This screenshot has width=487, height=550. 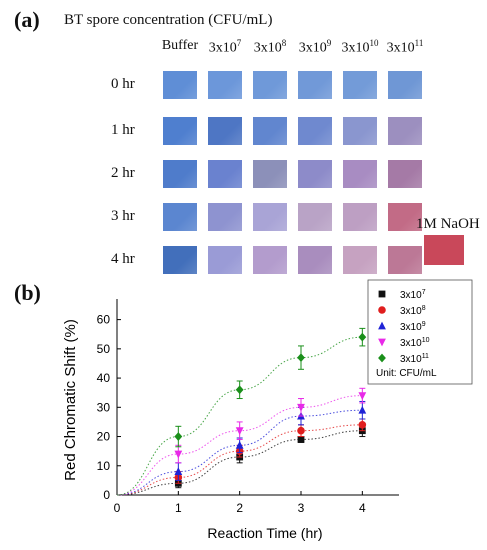 I want to click on x-tick-label: 1, so click(x=178, y=508).